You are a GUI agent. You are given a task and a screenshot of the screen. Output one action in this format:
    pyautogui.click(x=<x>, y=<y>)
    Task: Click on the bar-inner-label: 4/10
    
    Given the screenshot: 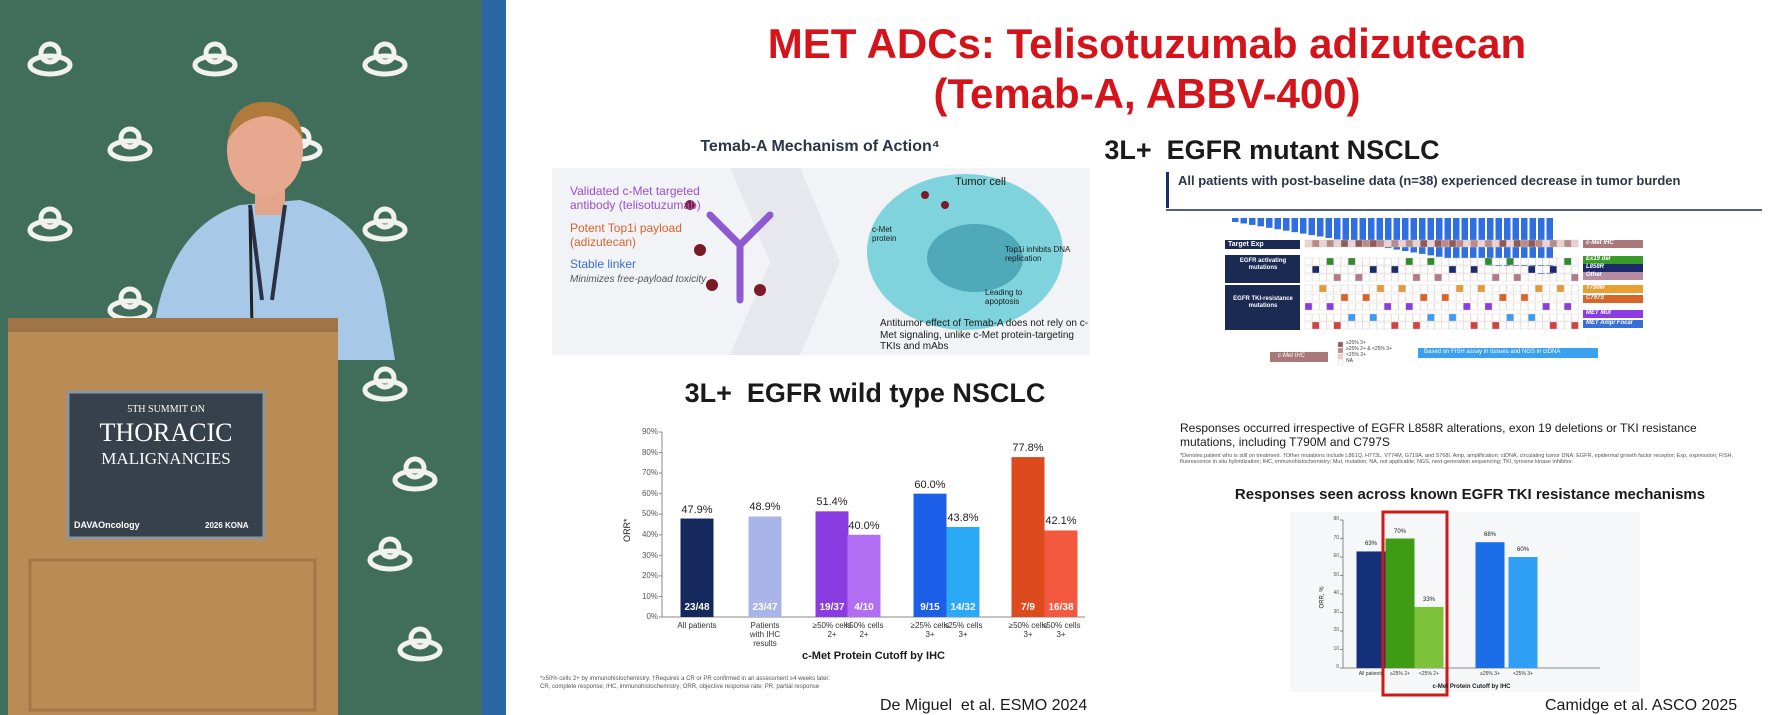 What is the action you would take?
    pyautogui.click(x=864, y=607)
    